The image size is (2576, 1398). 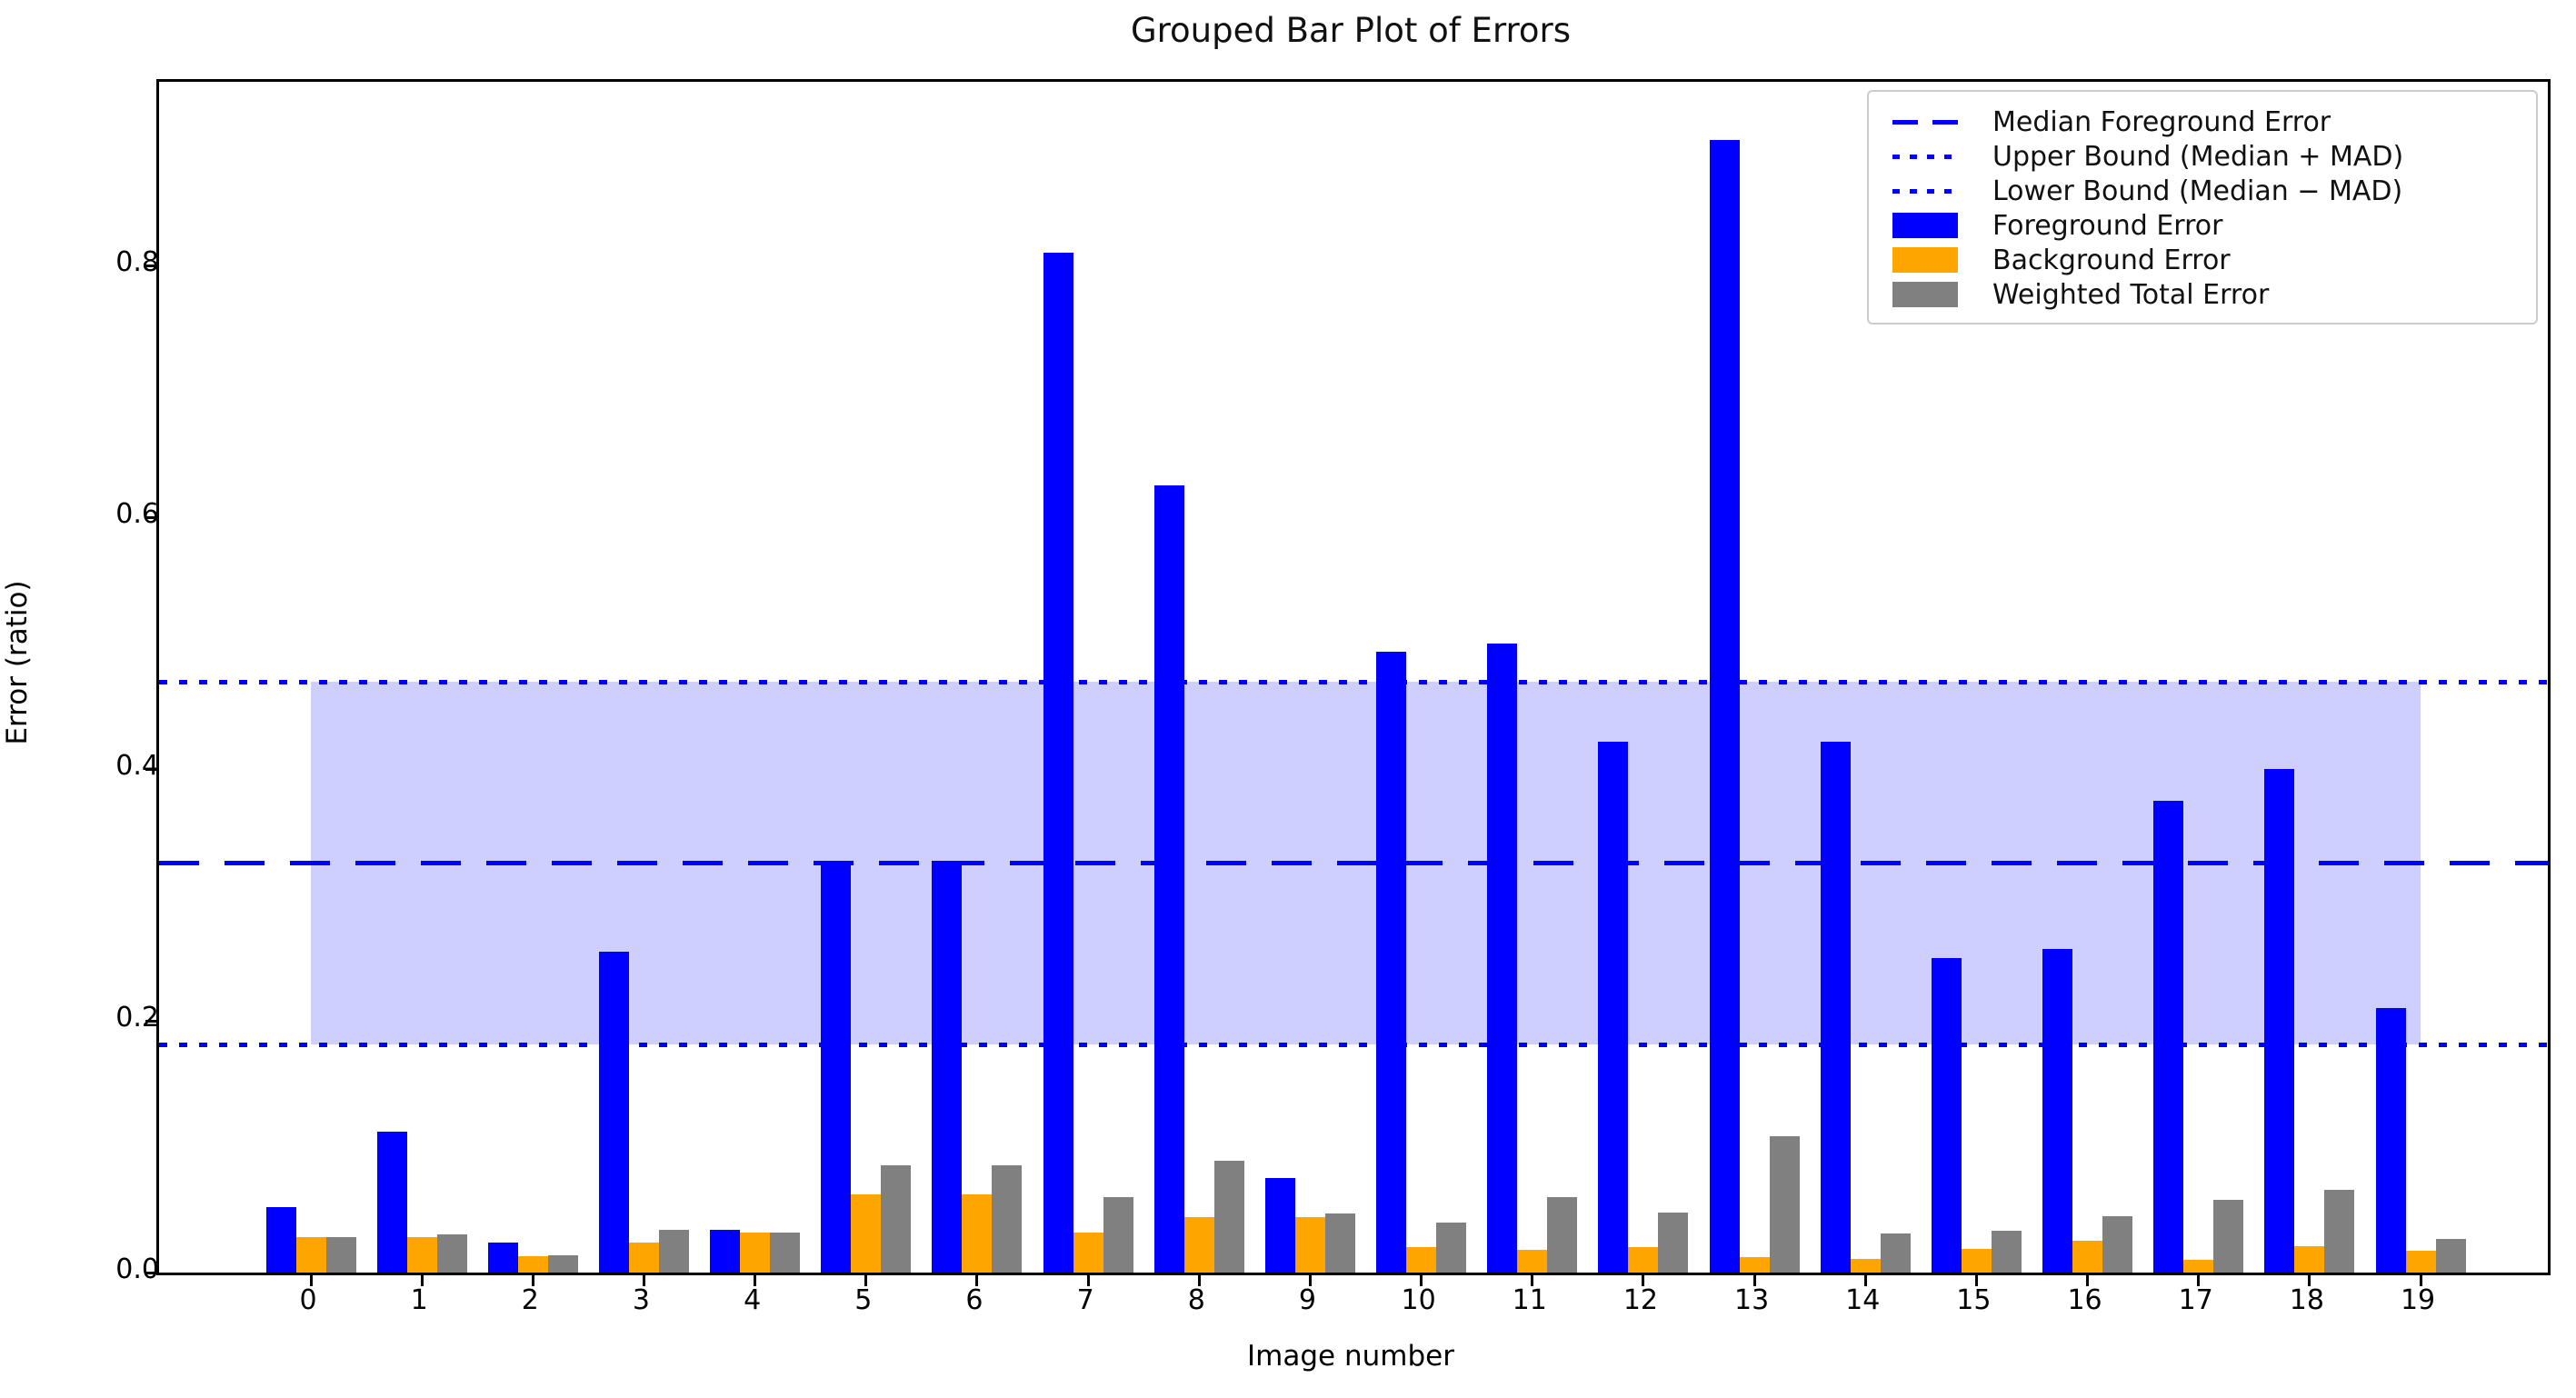 I want to click on x-tick-label: 1, so click(x=419, y=1300).